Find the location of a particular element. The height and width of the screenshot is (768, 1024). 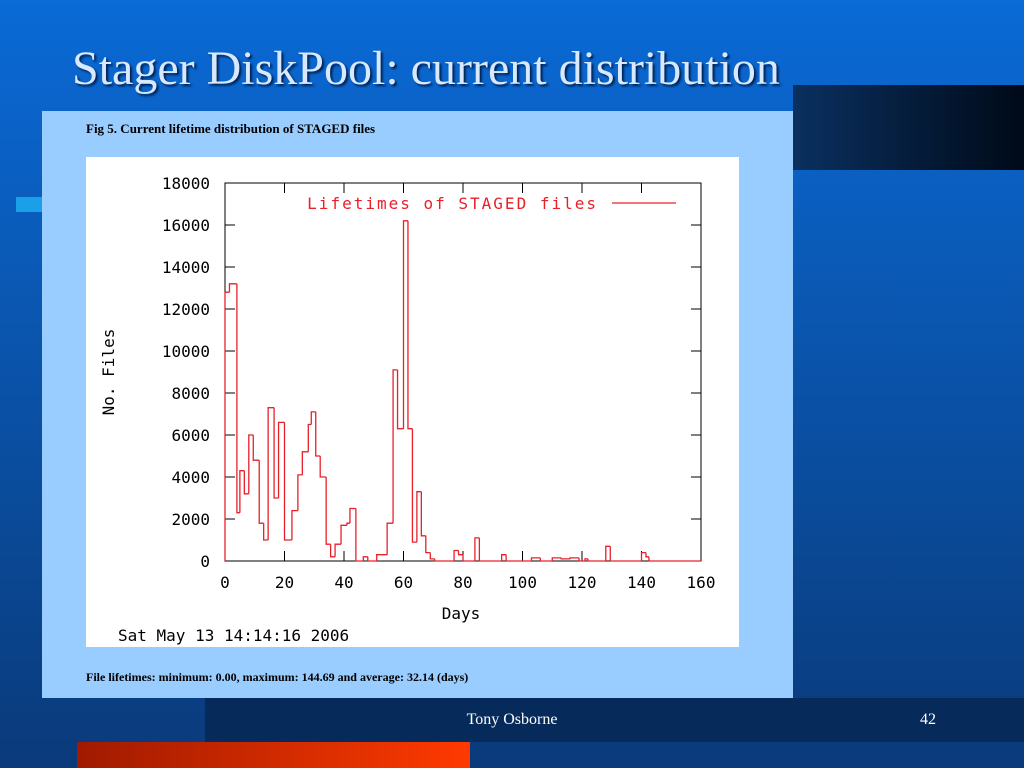

y-tick-label: 6000 is located at coordinates (190, 435).